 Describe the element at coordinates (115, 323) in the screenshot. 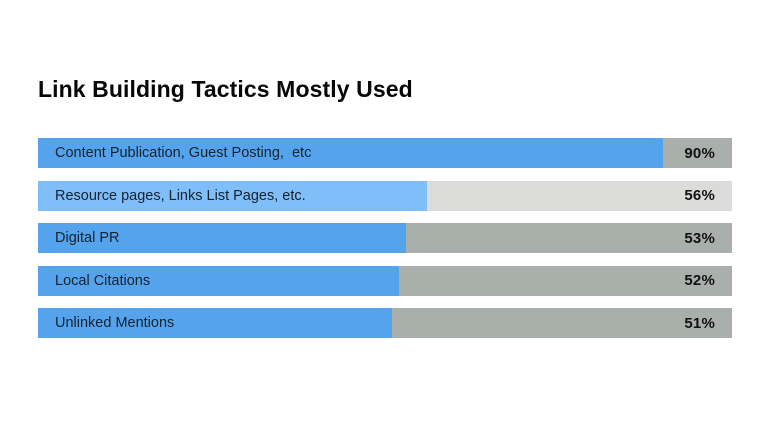

I see `bar-label: Unlinked Mentions` at that location.